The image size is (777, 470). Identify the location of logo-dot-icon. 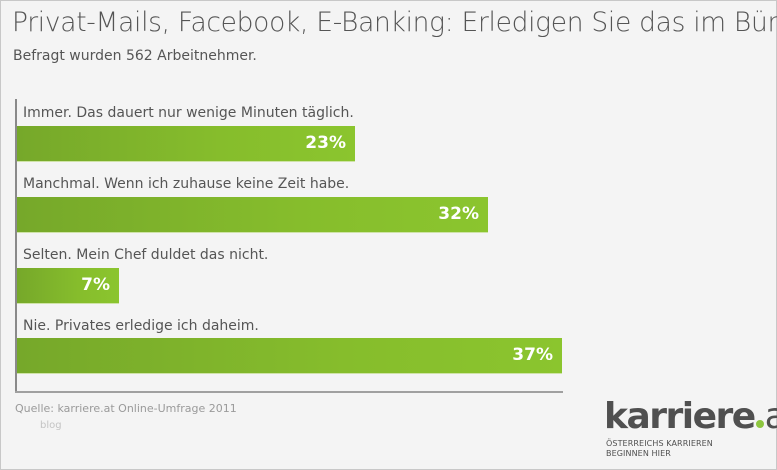
(759, 424).